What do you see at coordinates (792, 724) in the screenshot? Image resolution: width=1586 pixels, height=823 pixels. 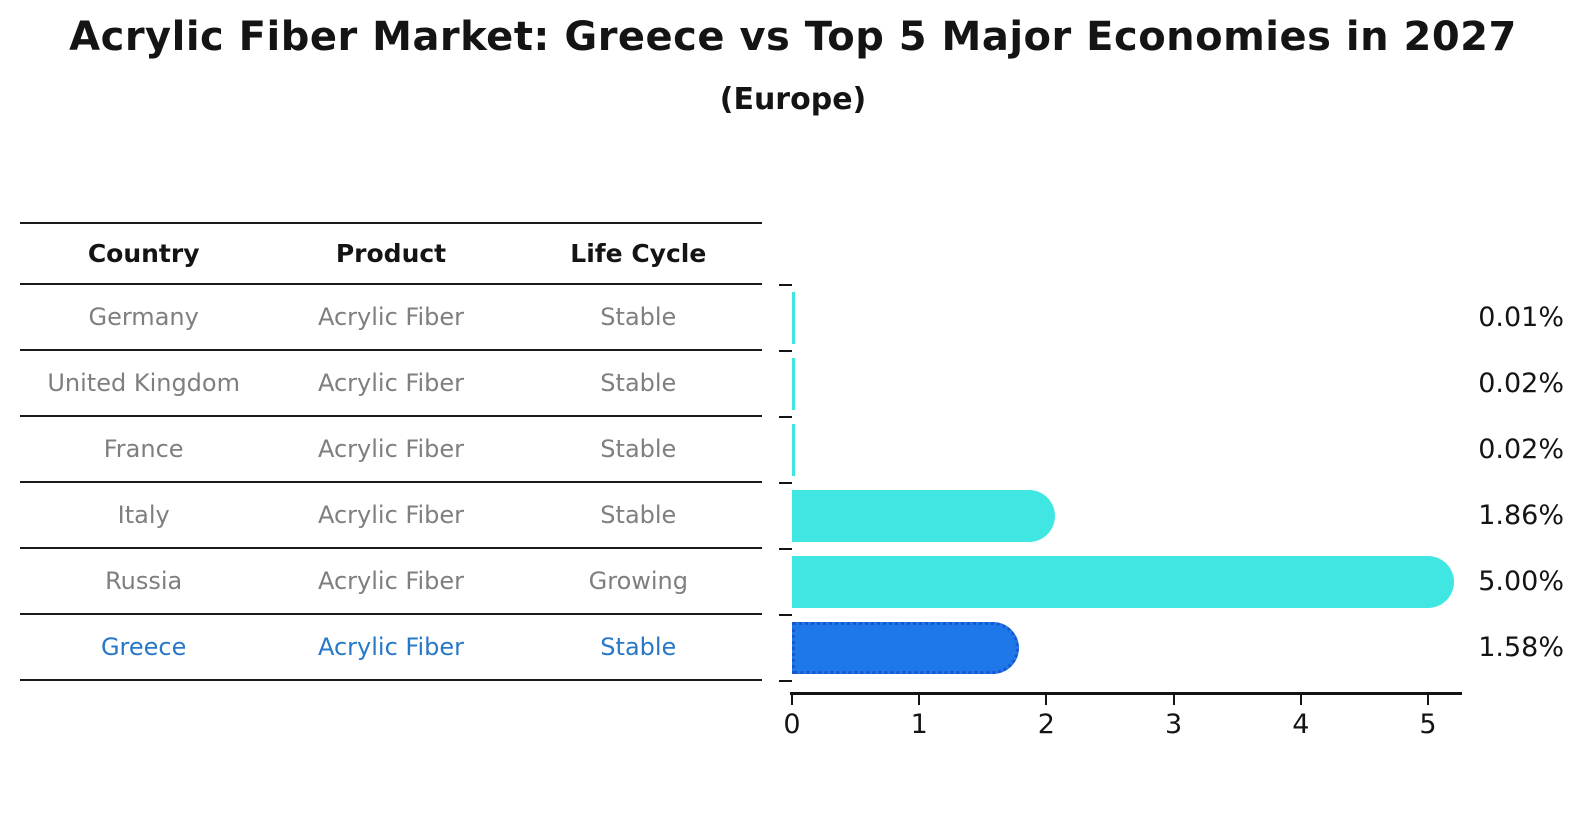 I see `x-tick-label: 0` at bounding box center [792, 724].